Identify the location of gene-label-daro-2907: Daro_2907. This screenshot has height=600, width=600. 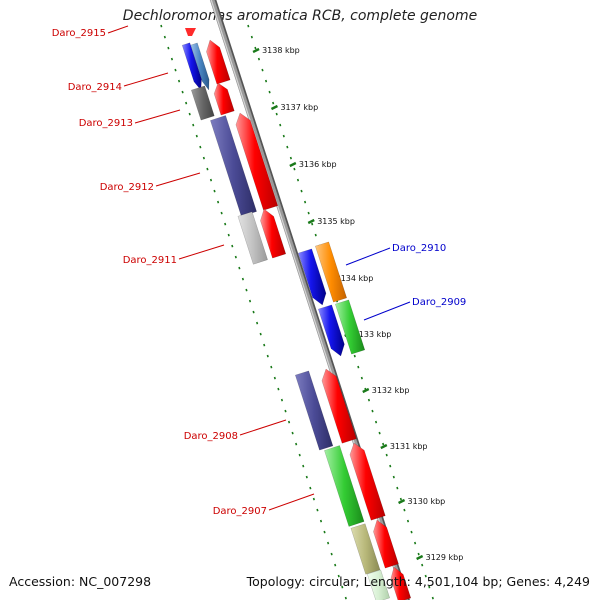
(240, 511).